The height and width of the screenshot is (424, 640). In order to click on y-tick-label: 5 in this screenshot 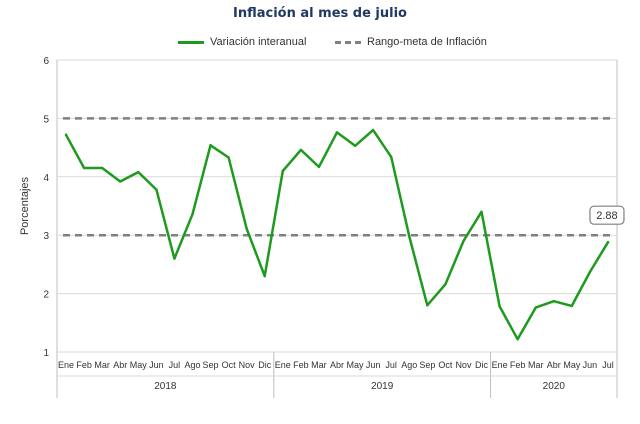, I will do `click(46, 119)`.